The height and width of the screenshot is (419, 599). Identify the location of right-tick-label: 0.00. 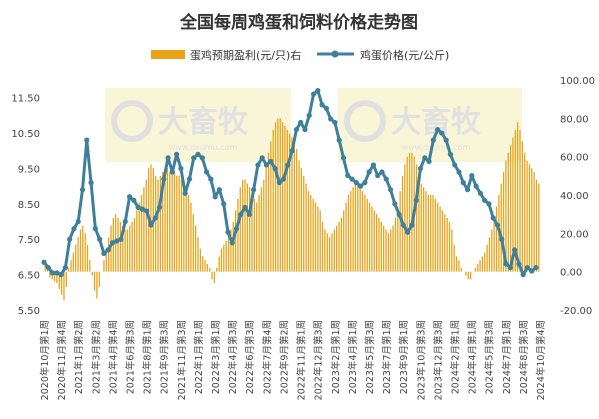
(571, 273).